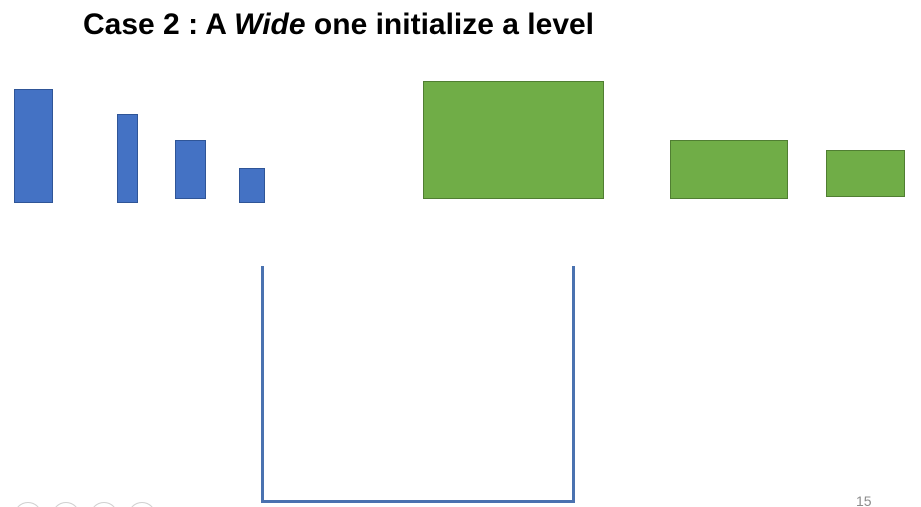 This screenshot has height=507, width=921. I want to click on title-emphasis: Wide, so click(270, 24).